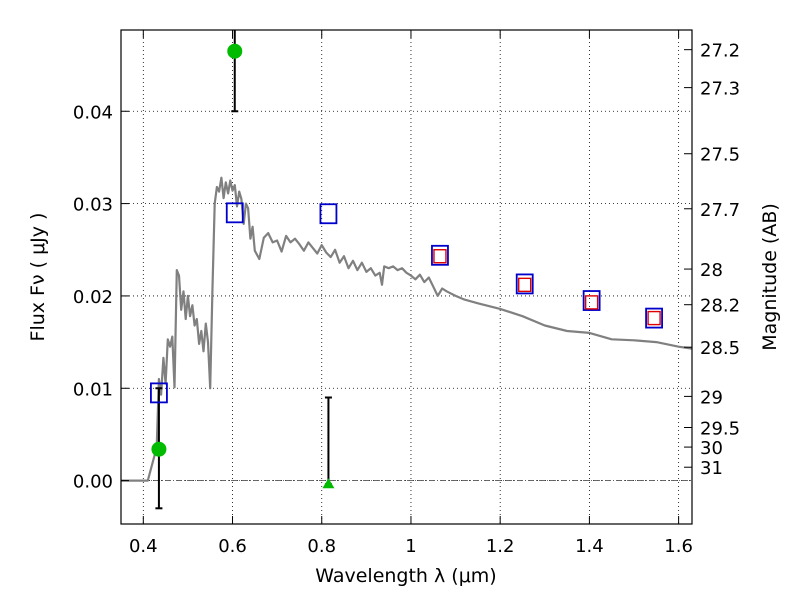 Image resolution: width=800 pixels, height=600 pixels. What do you see at coordinates (38, 277) in the screenshot?
I see `y-axis-label: Flux Fν ( μJy )` at bounding box center [38, 277].